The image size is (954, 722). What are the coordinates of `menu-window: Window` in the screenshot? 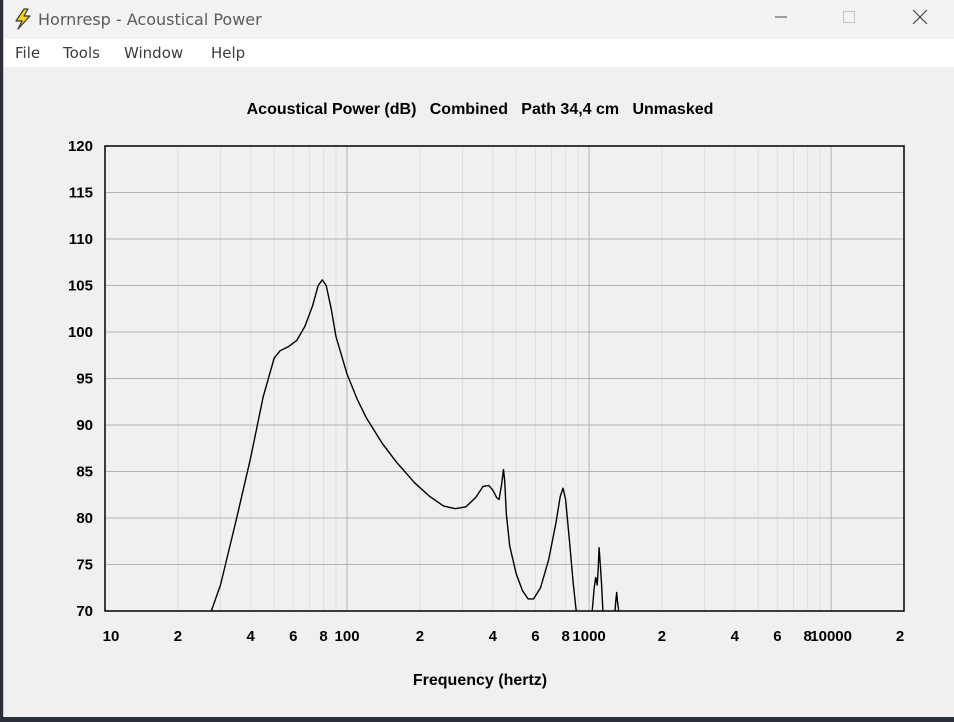 It's located at (154, 53).